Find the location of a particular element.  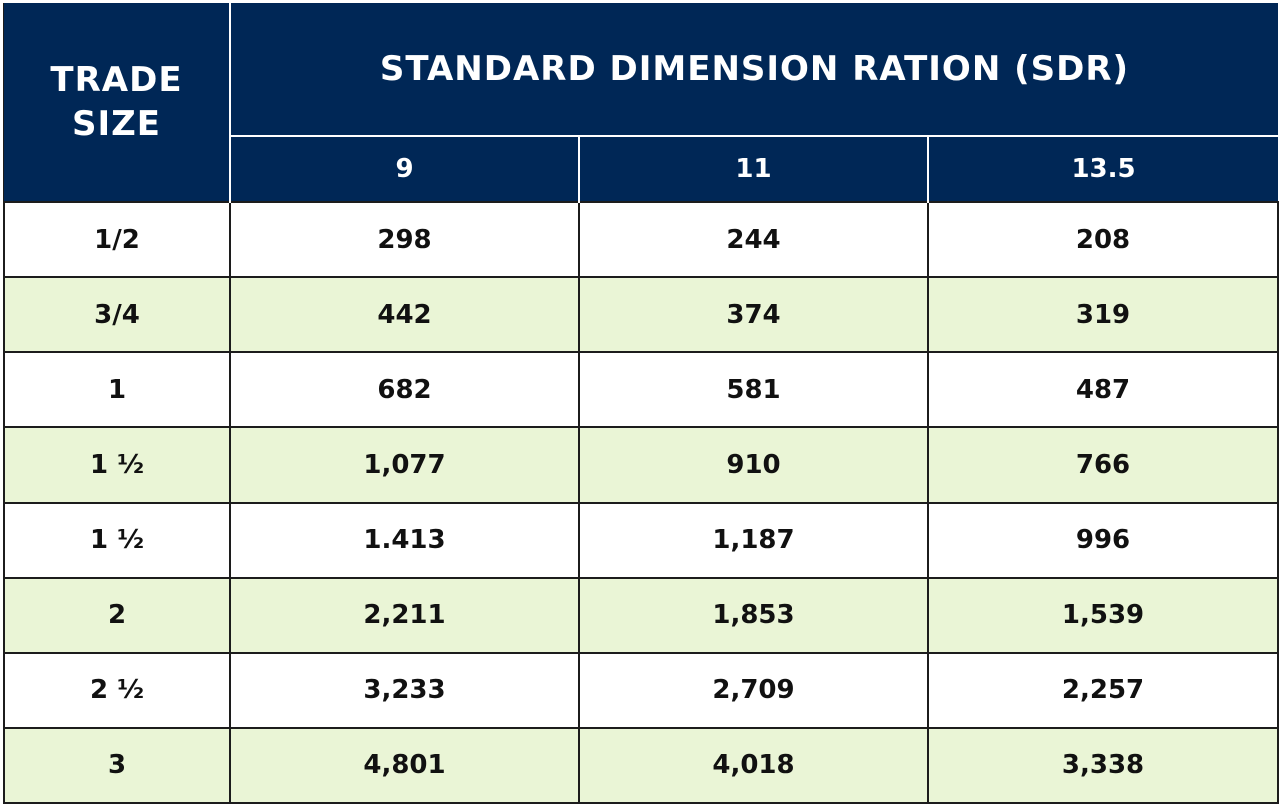

value-cell: 682 is located at coordinates (404, 390).